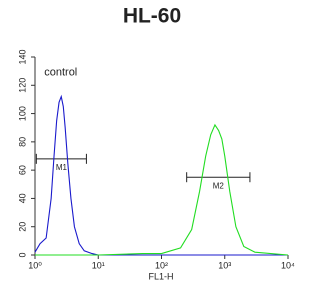  Describe the element at coordinates (62, 167) in the screenshot. I see `marker-label: M1` at that location.